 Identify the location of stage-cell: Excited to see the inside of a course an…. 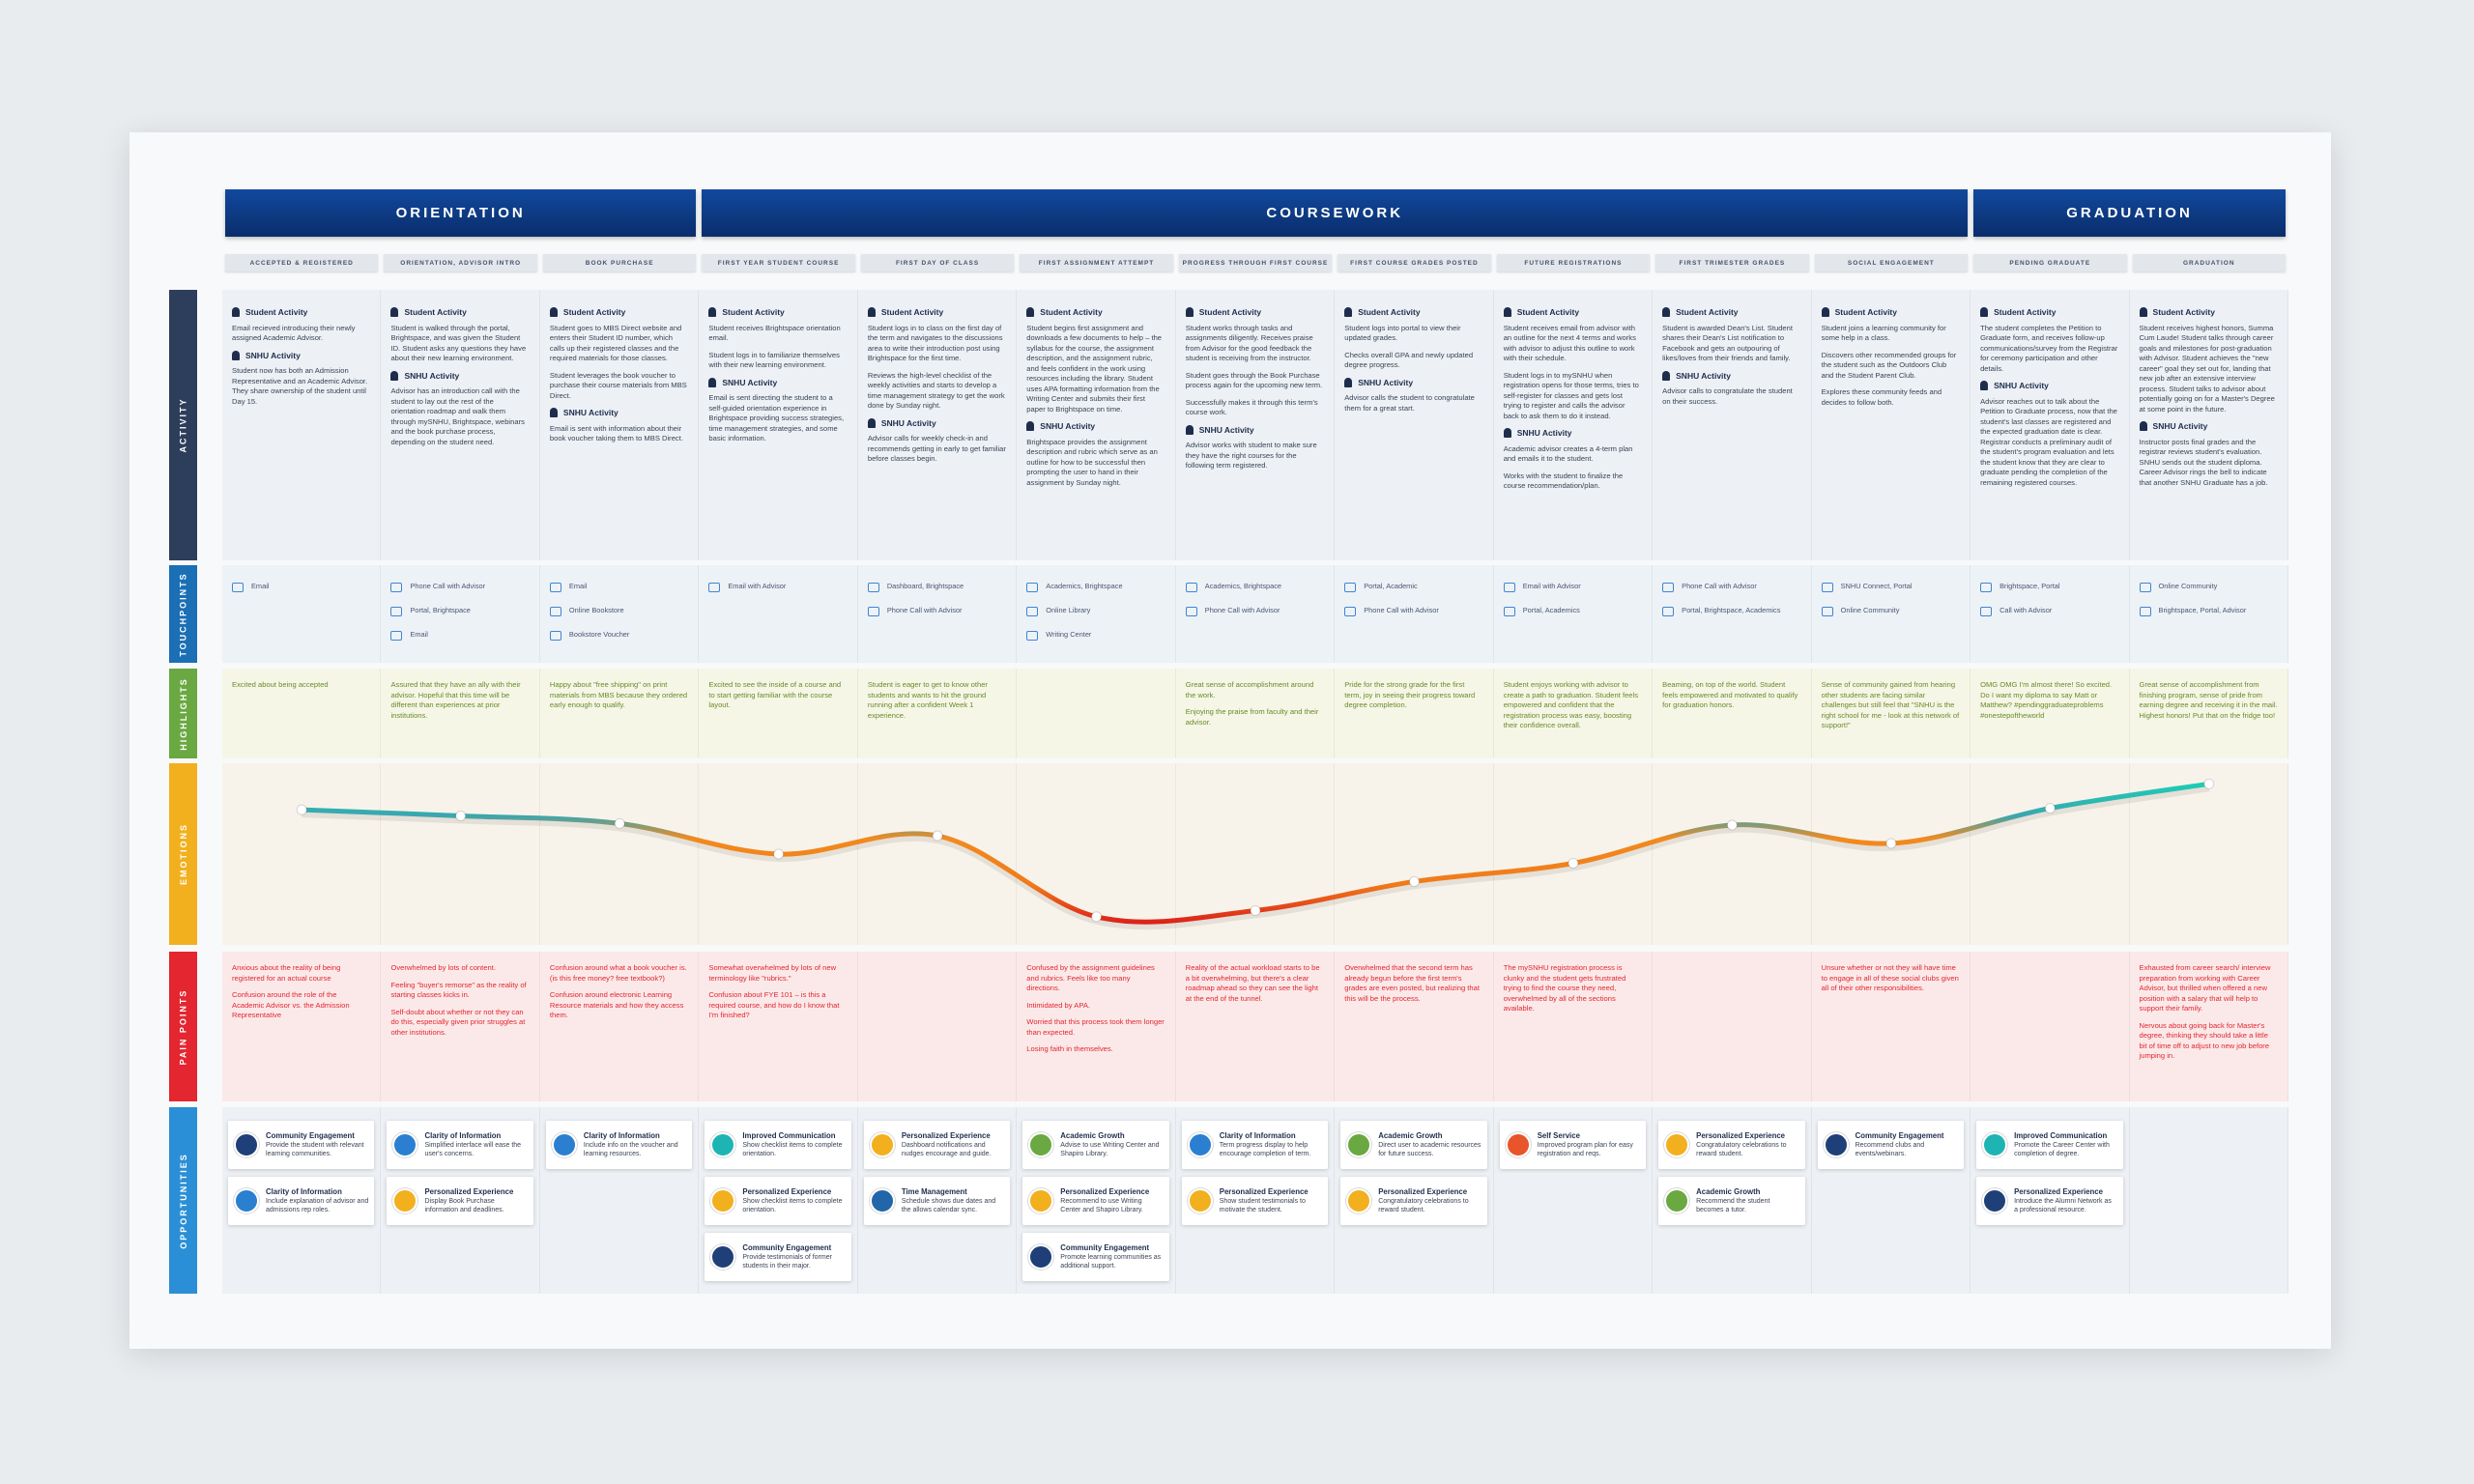
(779, 714).